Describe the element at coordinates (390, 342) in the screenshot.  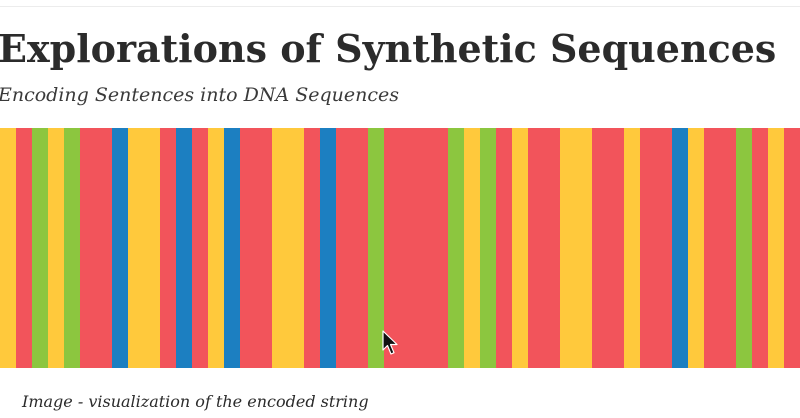
I see `mouse-pointer-icon` at that location.